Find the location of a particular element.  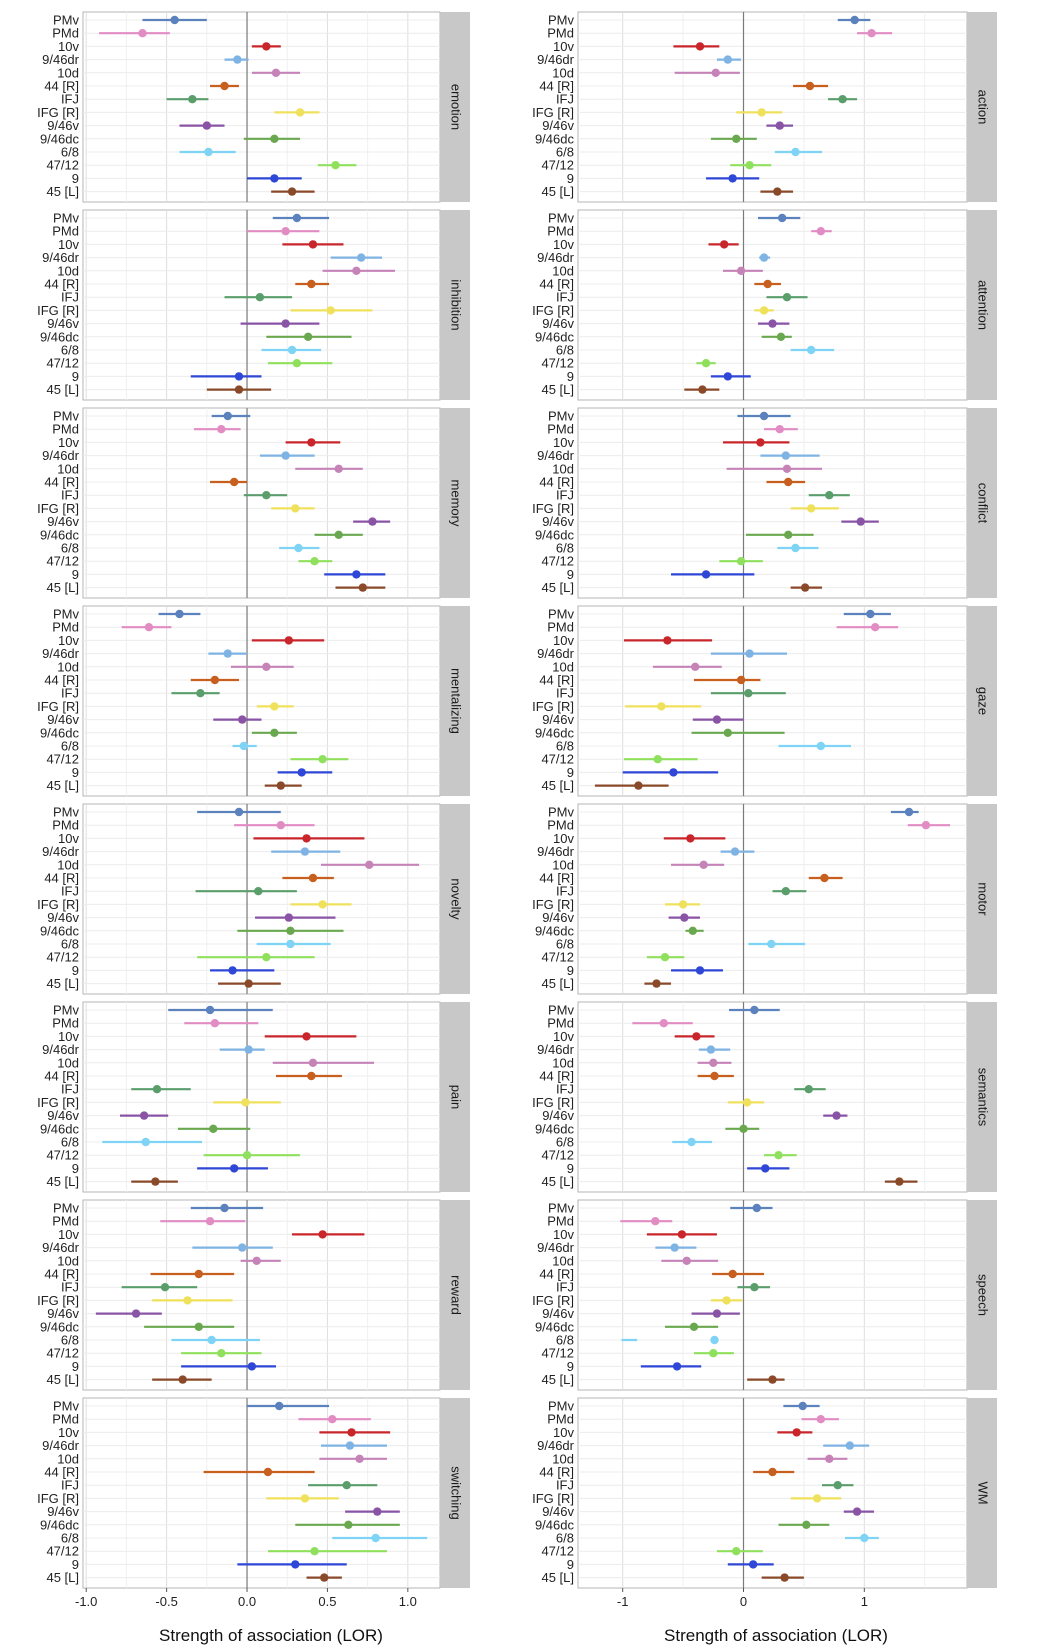

facet-label-gaze: gaze is located at coordinates (983, 701).